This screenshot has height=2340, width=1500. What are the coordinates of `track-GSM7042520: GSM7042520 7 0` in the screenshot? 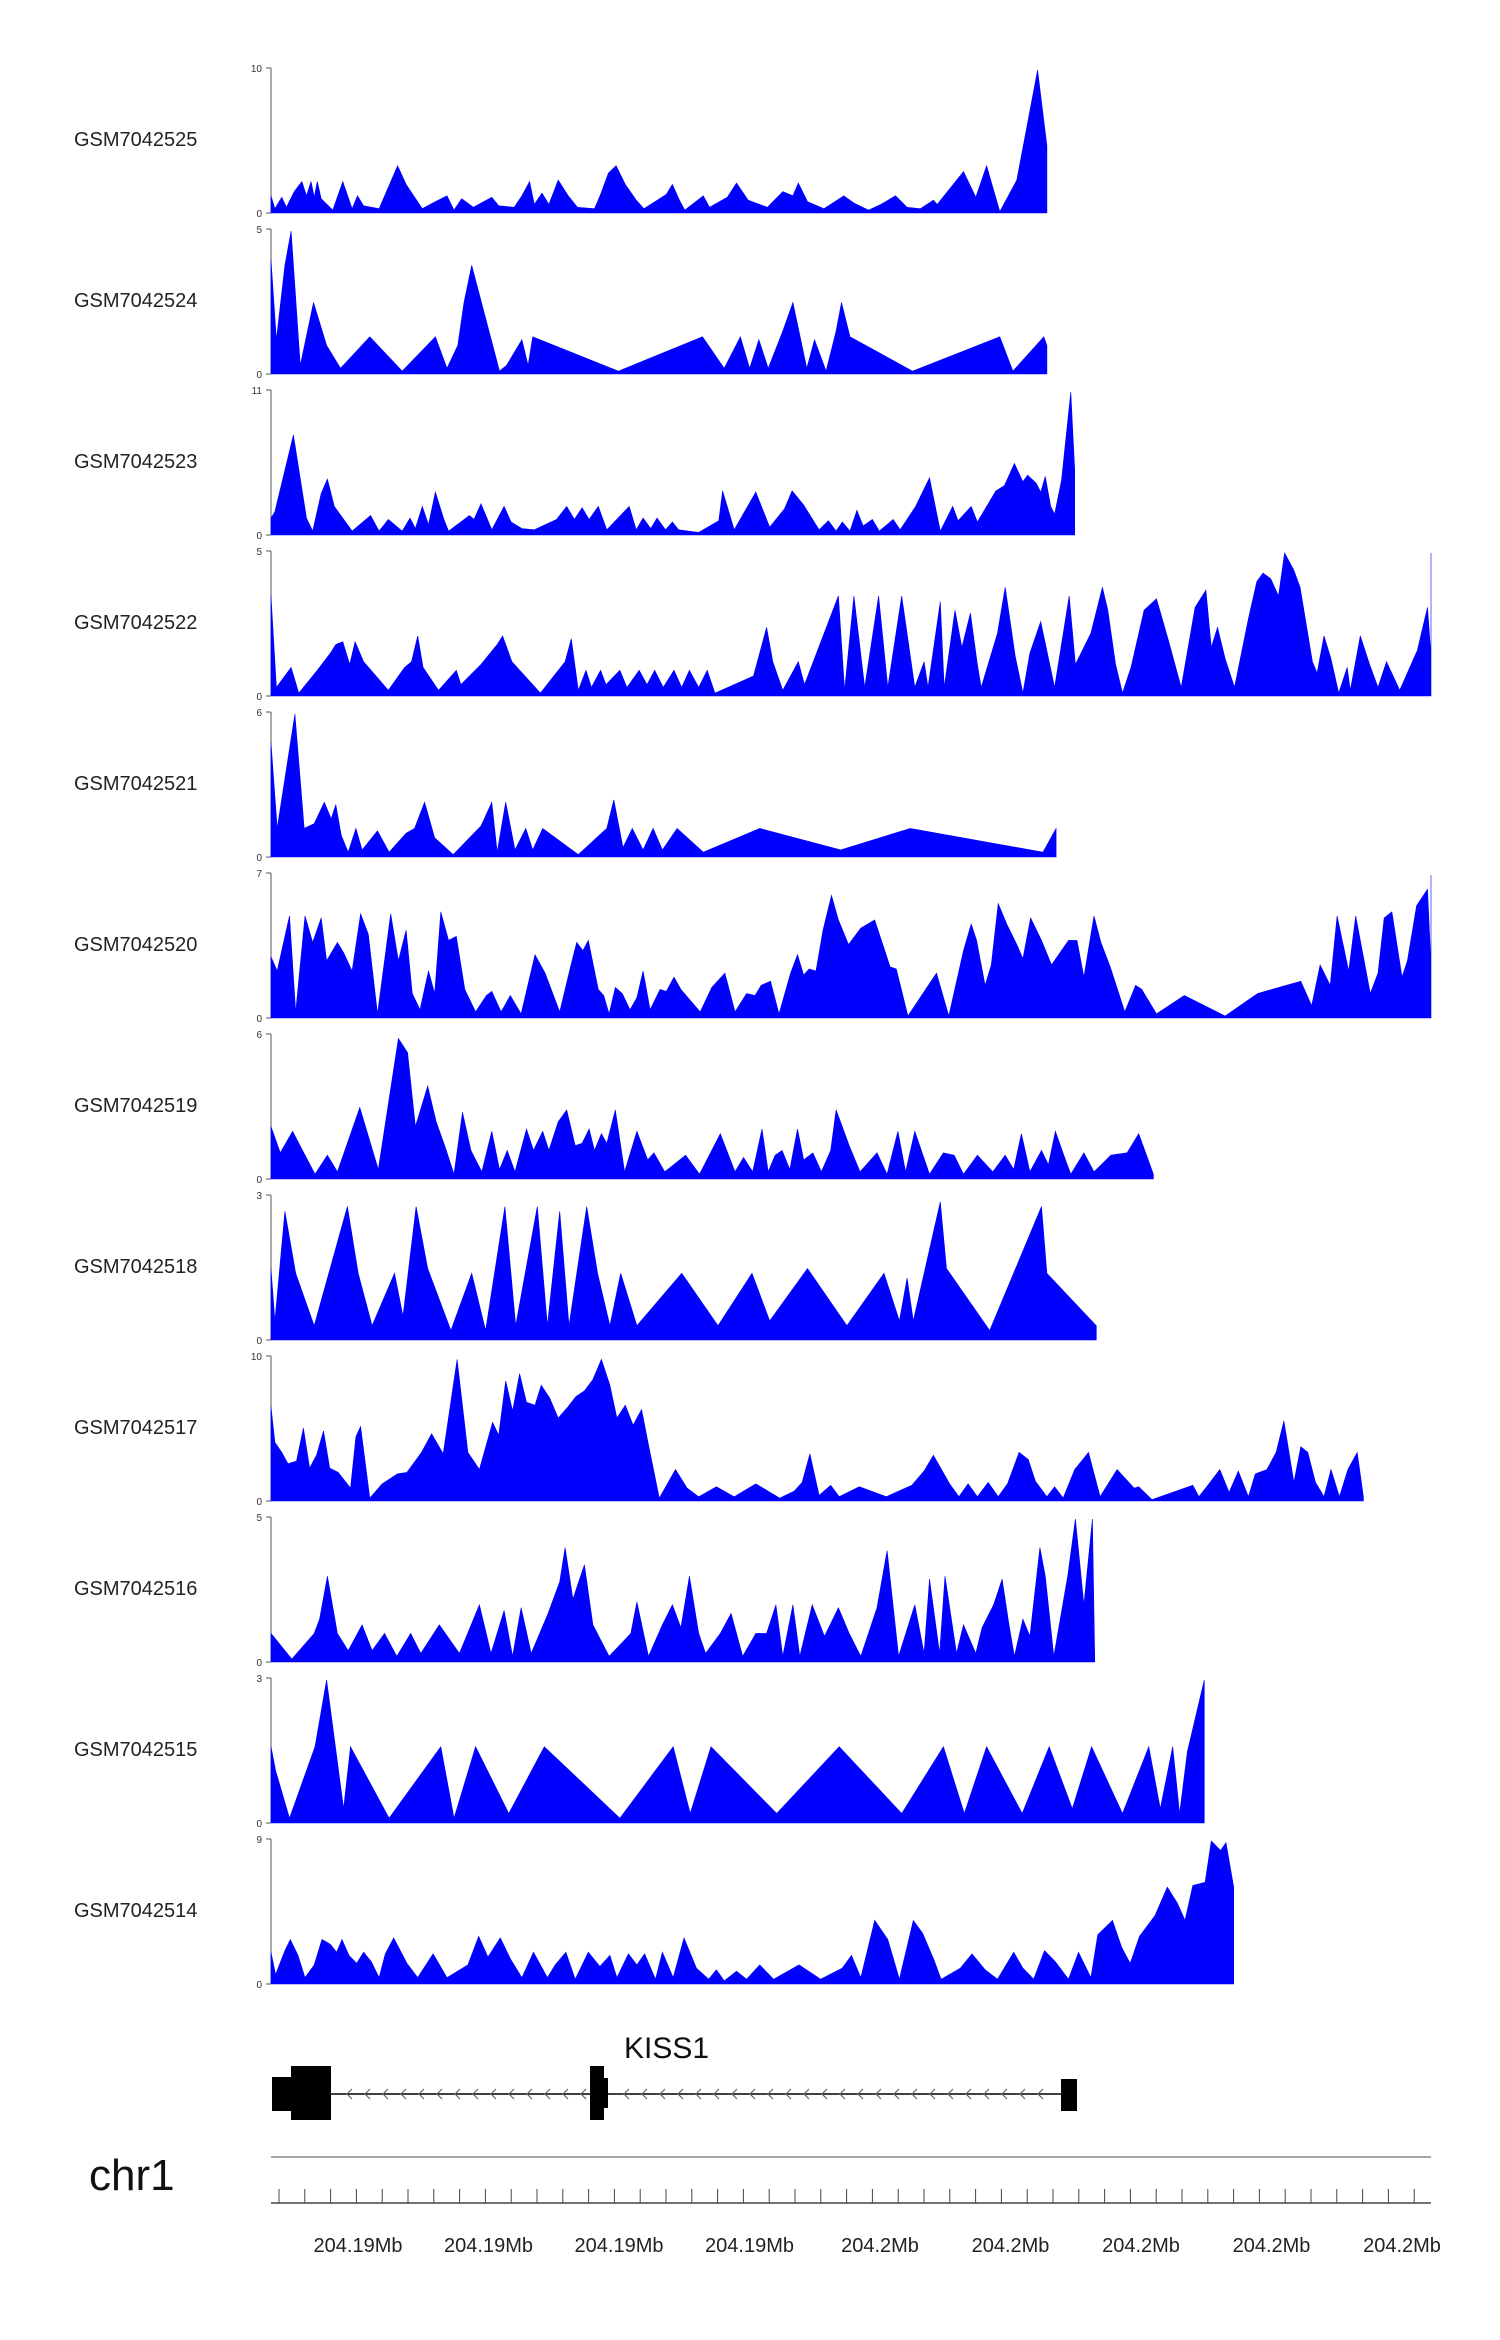 It's located at (753, 947).